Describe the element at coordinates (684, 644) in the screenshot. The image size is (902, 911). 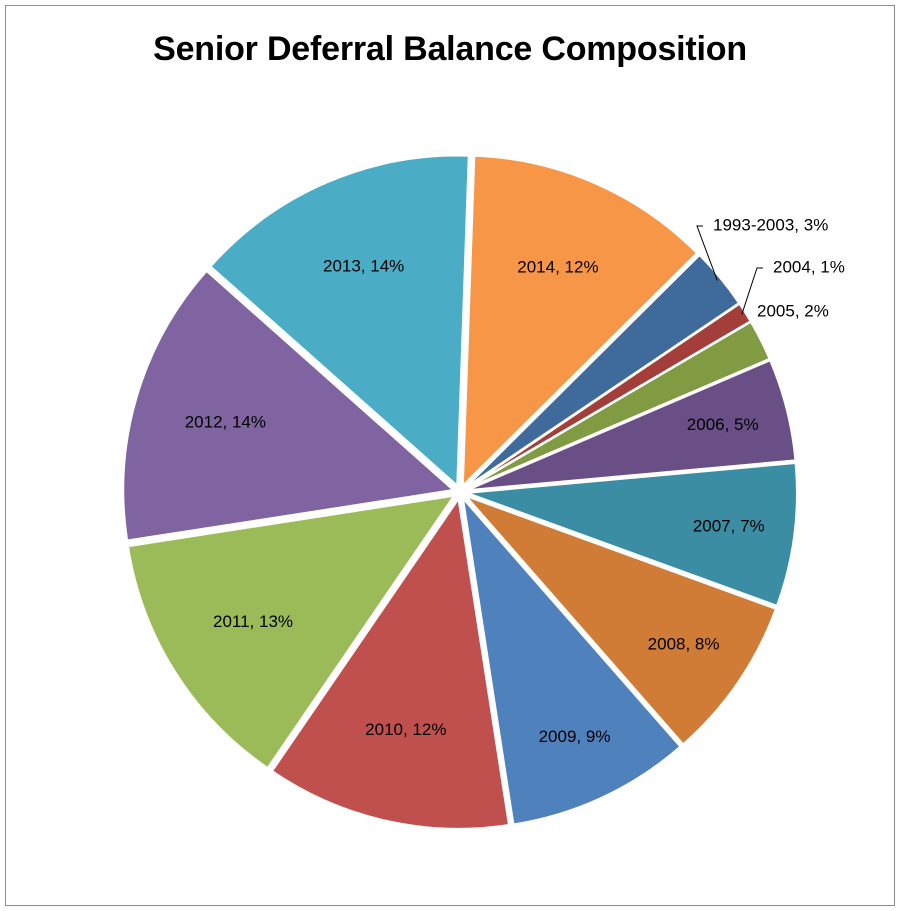
I see `slice-label-2008: 2008, 8%` at that location.